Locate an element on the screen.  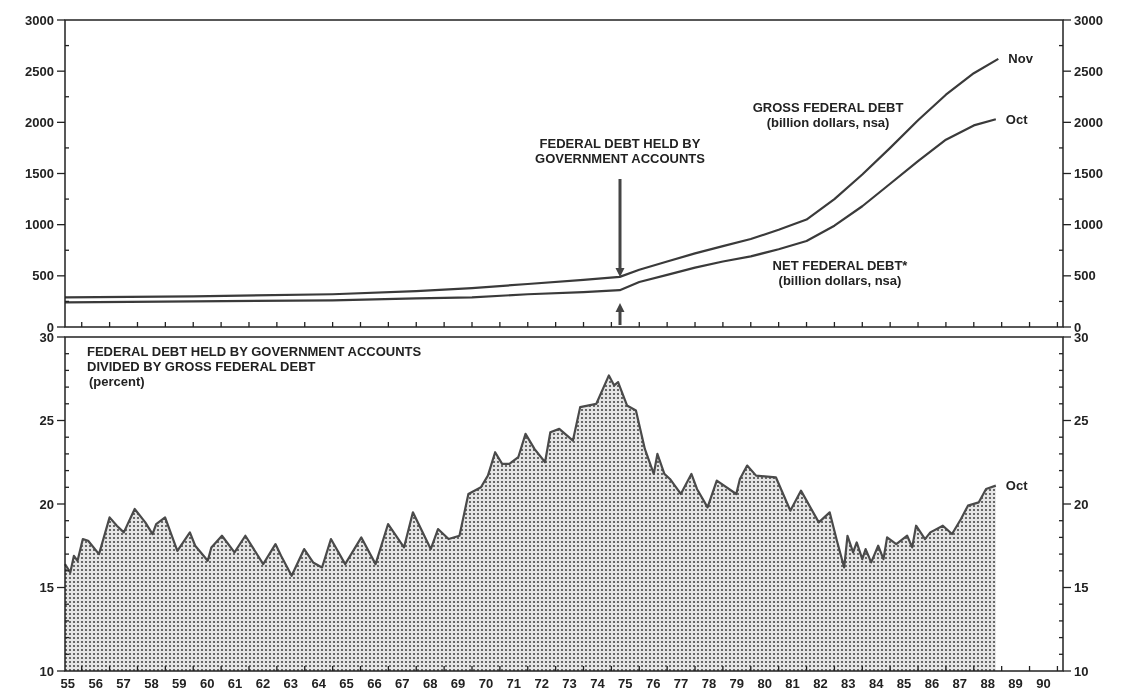
text: (percent) is located at coordinates (117, 381).